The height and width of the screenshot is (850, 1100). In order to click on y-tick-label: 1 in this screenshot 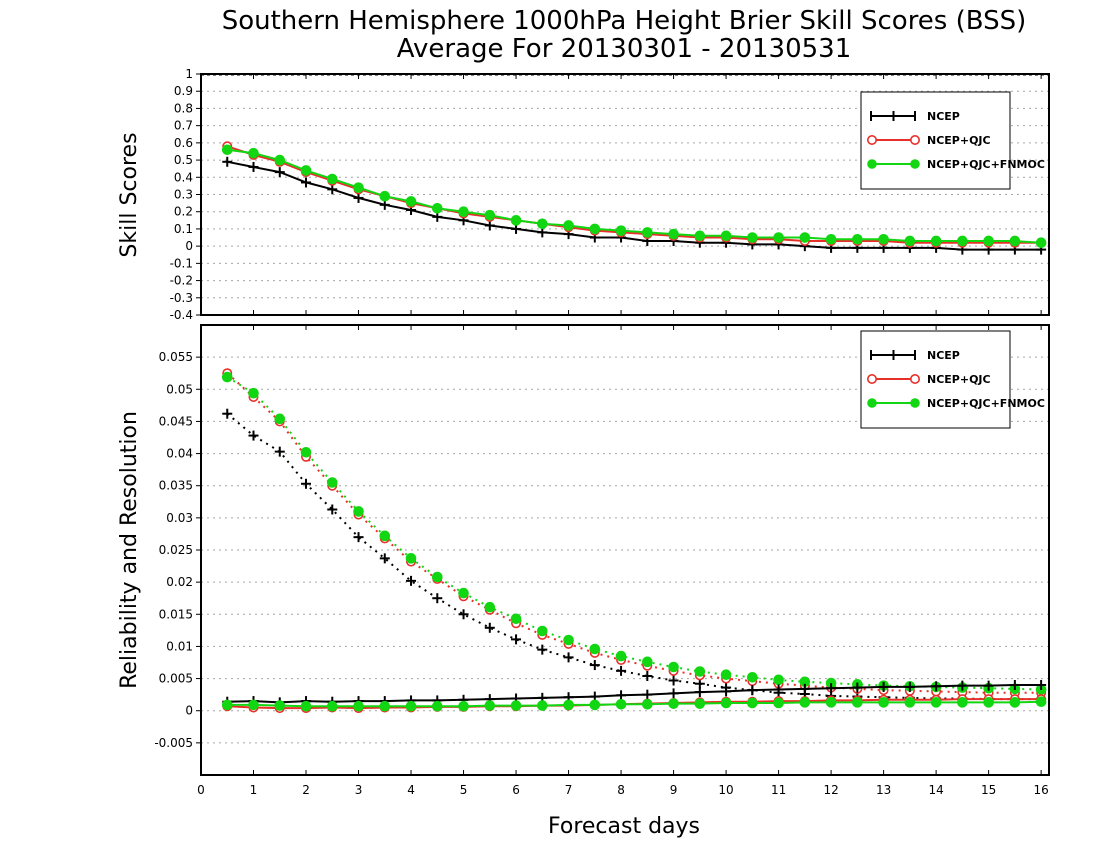, I will do `click(189, 74)`.